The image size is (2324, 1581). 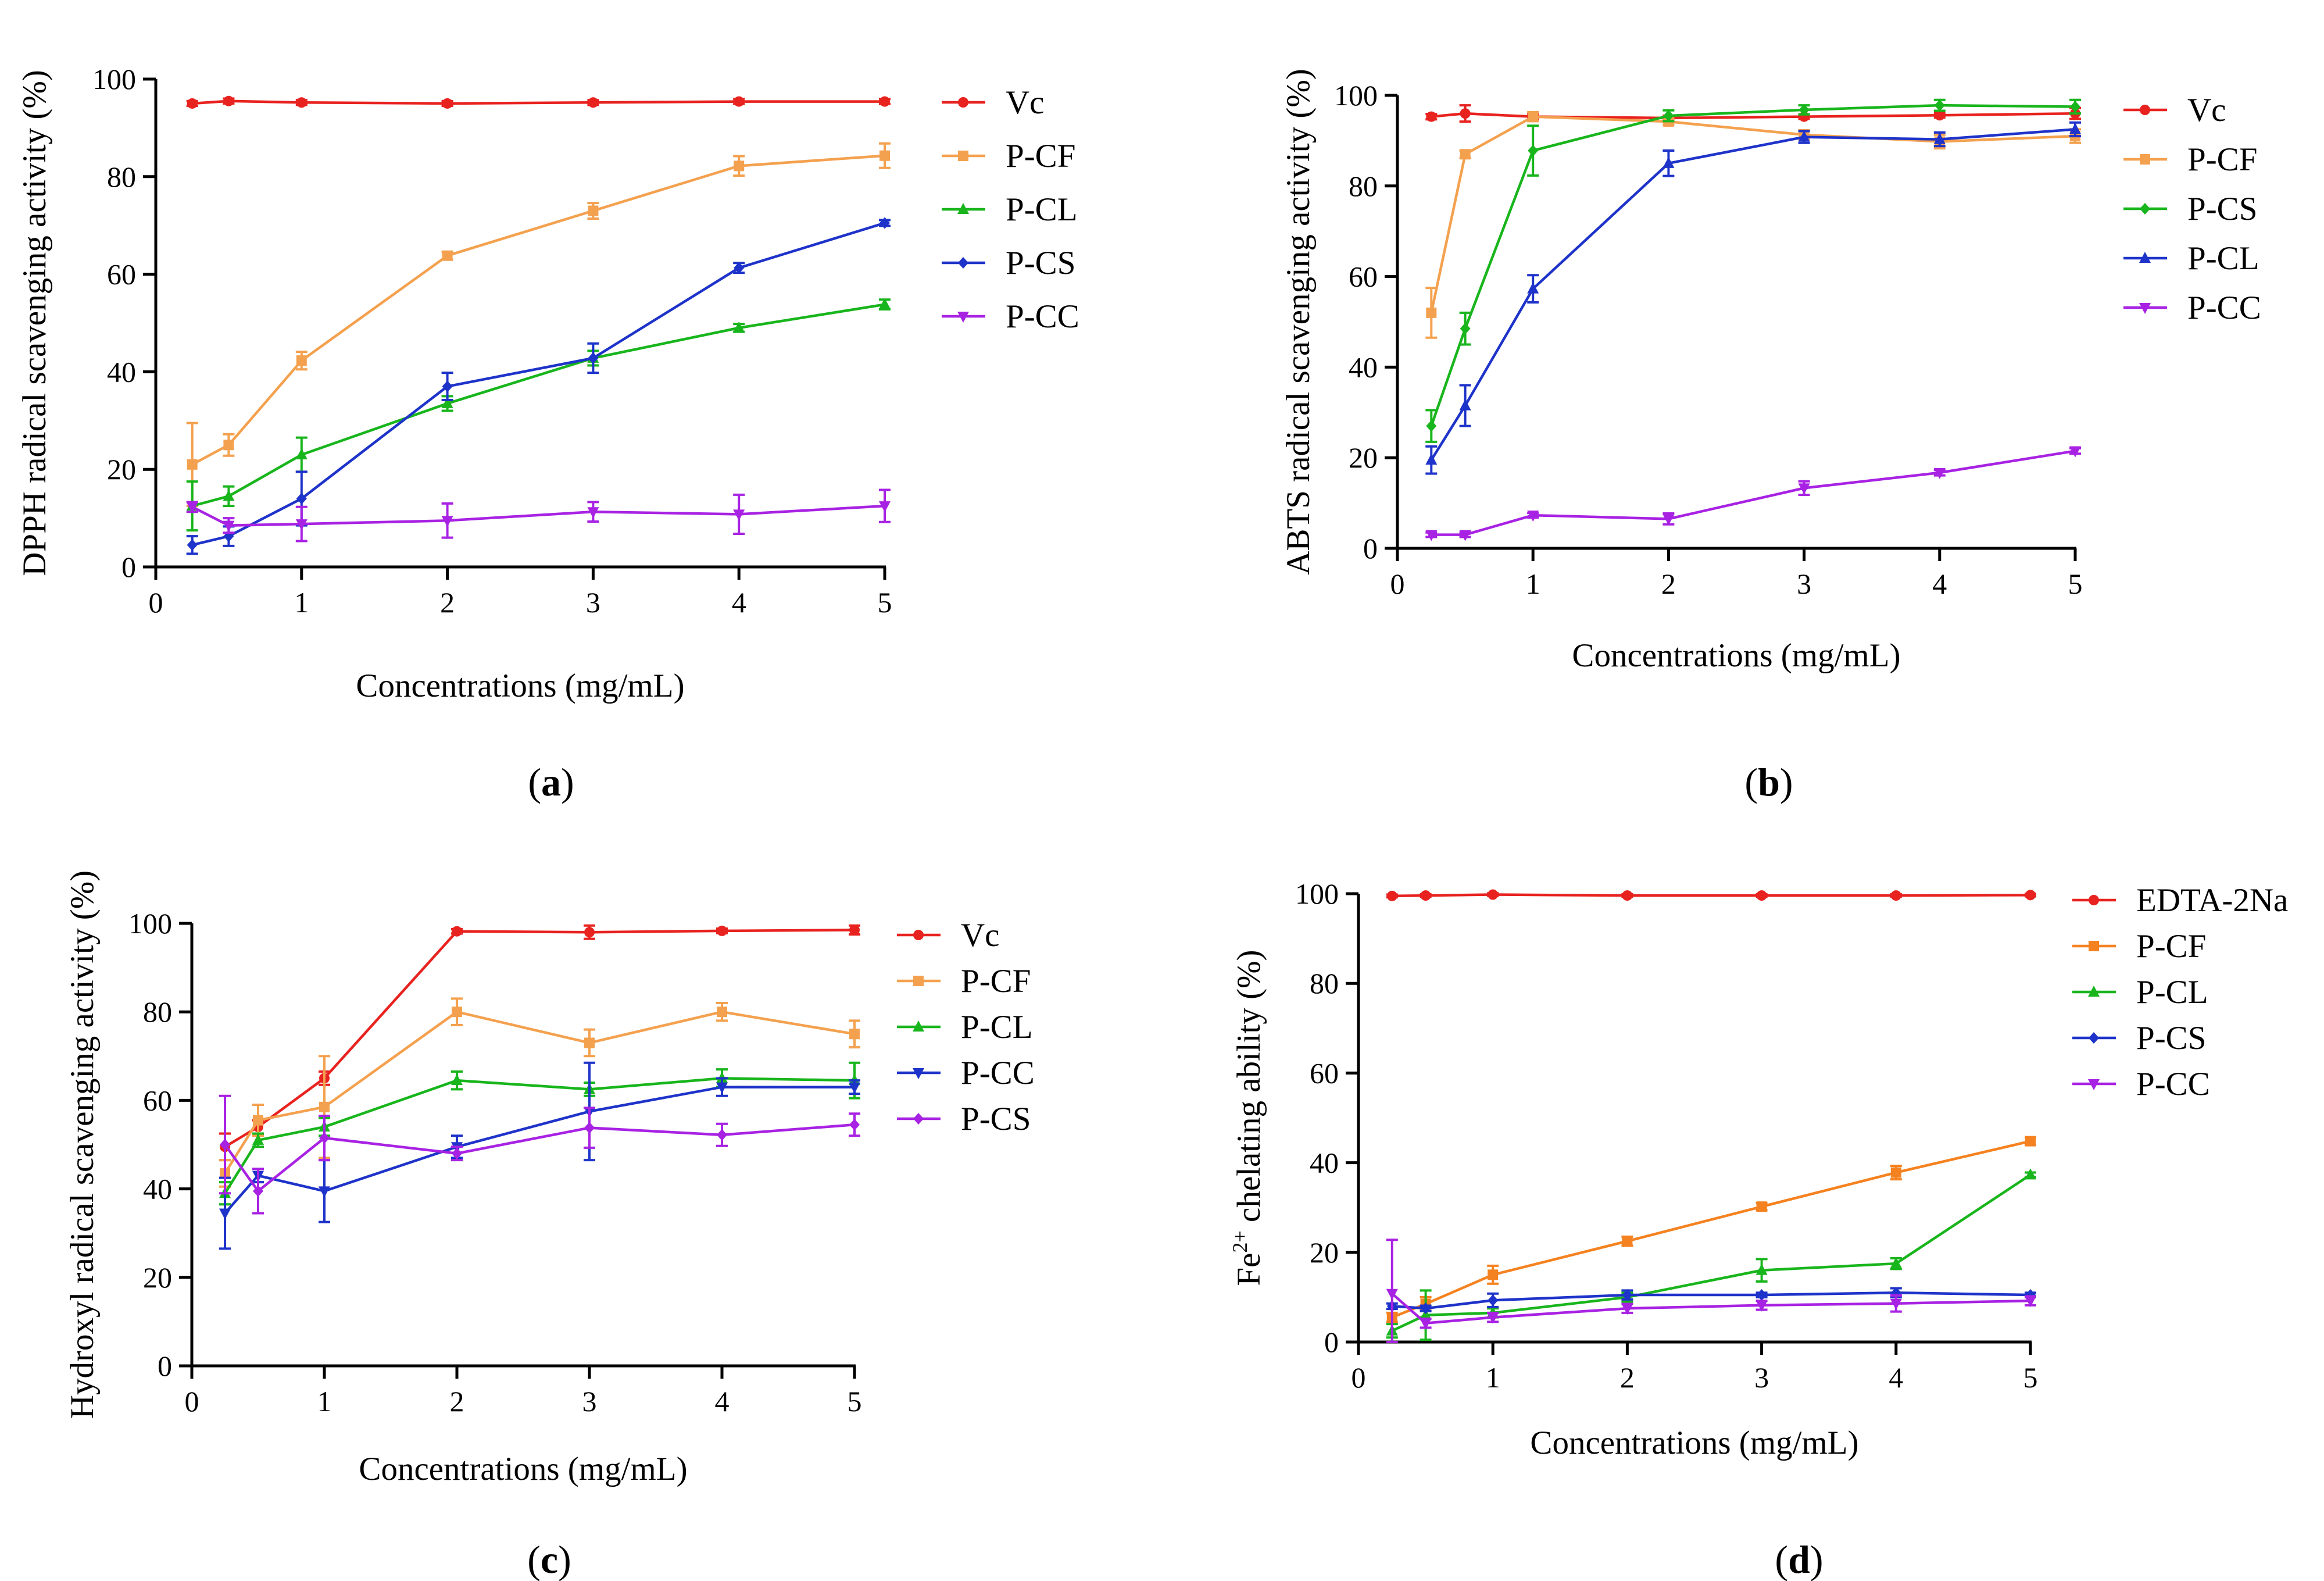 I want to click on series-edta-2na, so click(x=1711, y=895).